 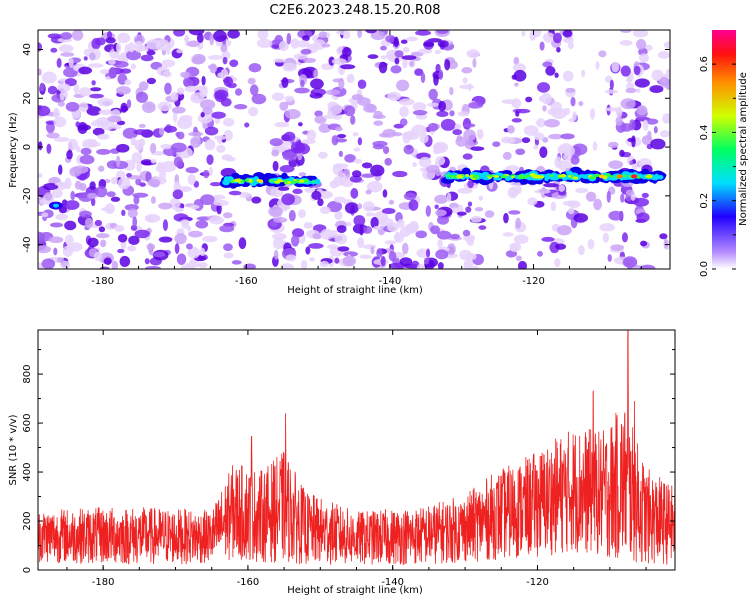 I want to click on x-tick-label: -140, so click(x=390, y=281).